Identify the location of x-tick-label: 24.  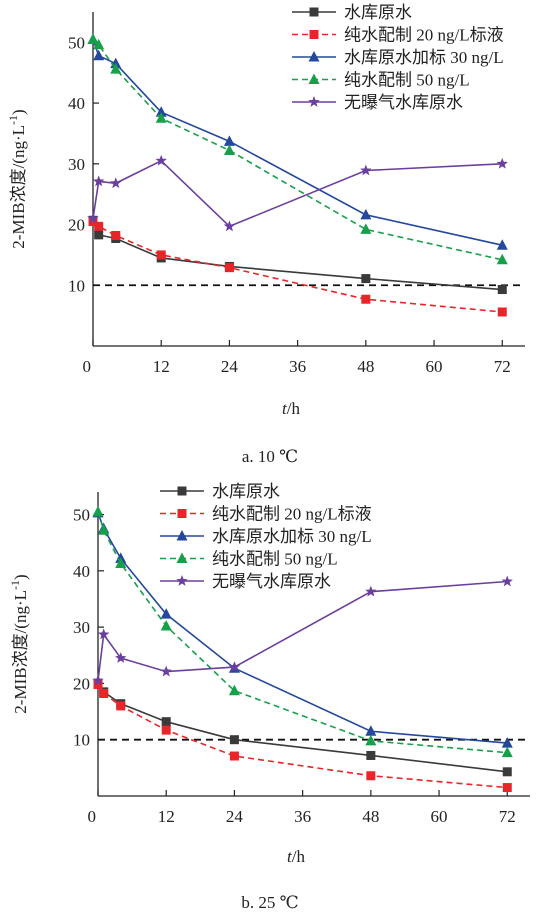
(230, 366).